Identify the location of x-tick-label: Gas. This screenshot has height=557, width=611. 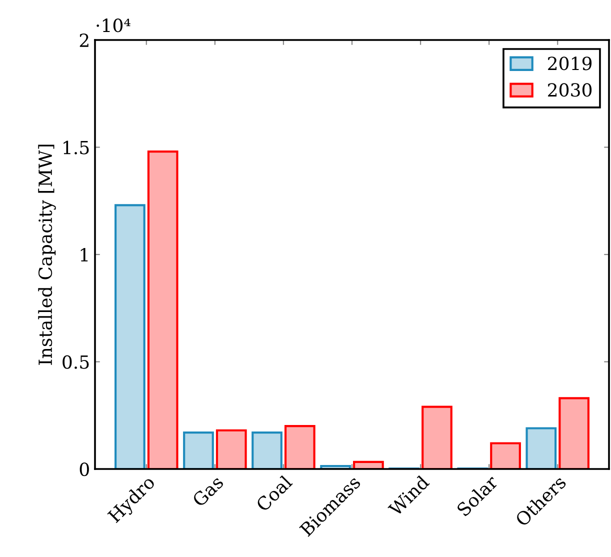
(208, 491).